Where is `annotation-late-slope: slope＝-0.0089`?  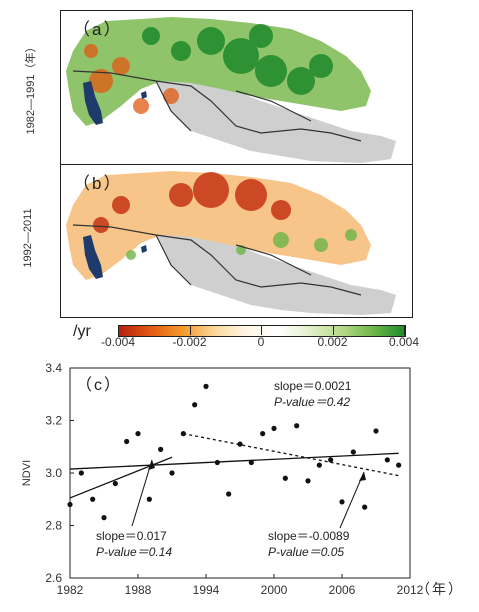 annotation-late-slope: slope＝-0.0089 is located at coordinates (309, 536).